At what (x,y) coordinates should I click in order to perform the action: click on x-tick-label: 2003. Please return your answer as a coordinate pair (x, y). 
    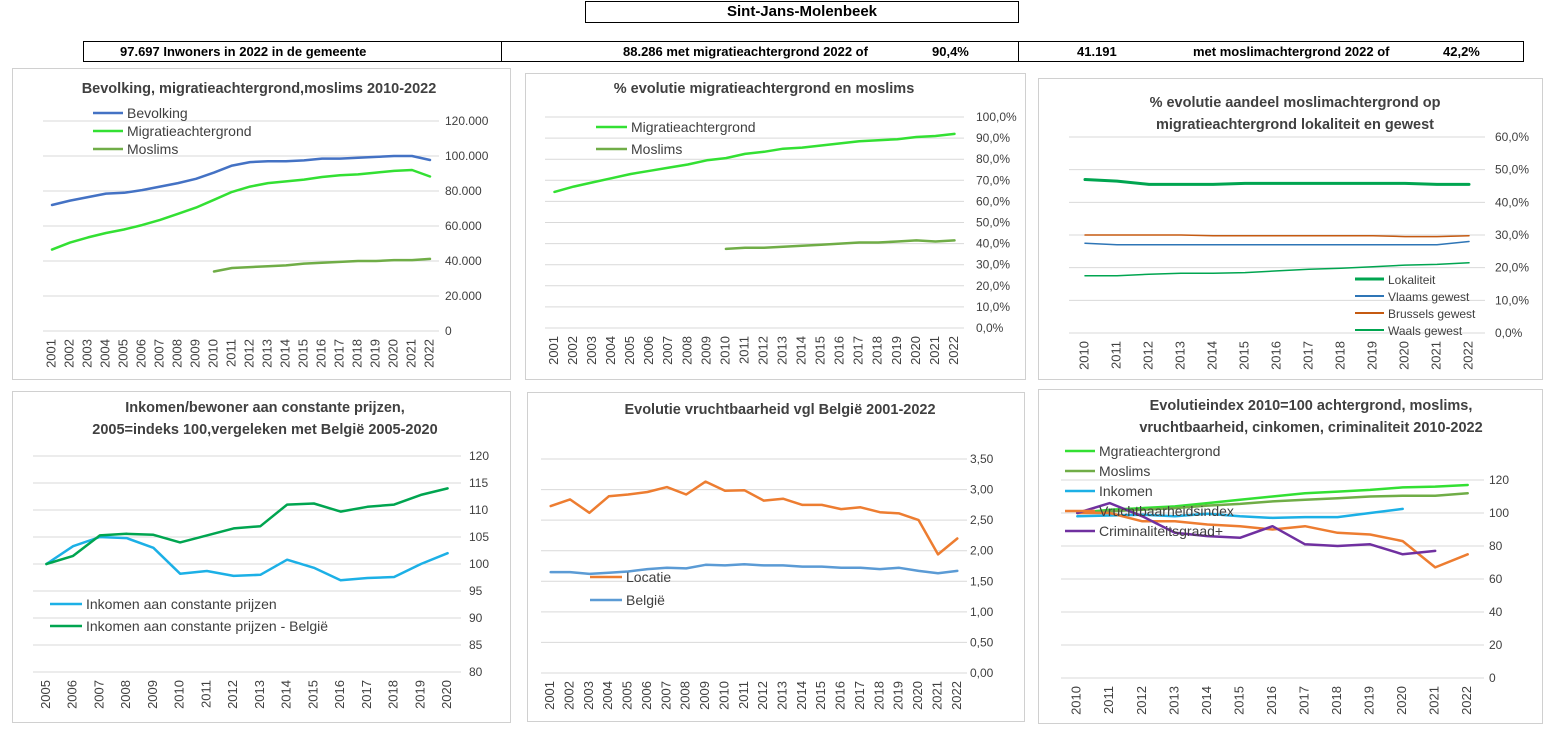
    Looking at the image, I should click on (591, 350).